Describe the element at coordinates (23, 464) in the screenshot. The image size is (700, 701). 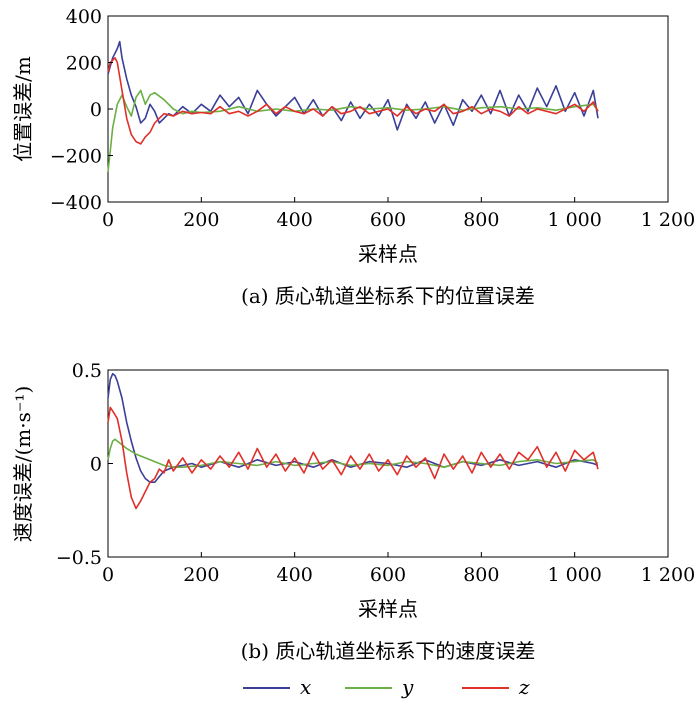
I see `panel-b-ylabel: 速度误差/(m·s⁻¹)` at that location.